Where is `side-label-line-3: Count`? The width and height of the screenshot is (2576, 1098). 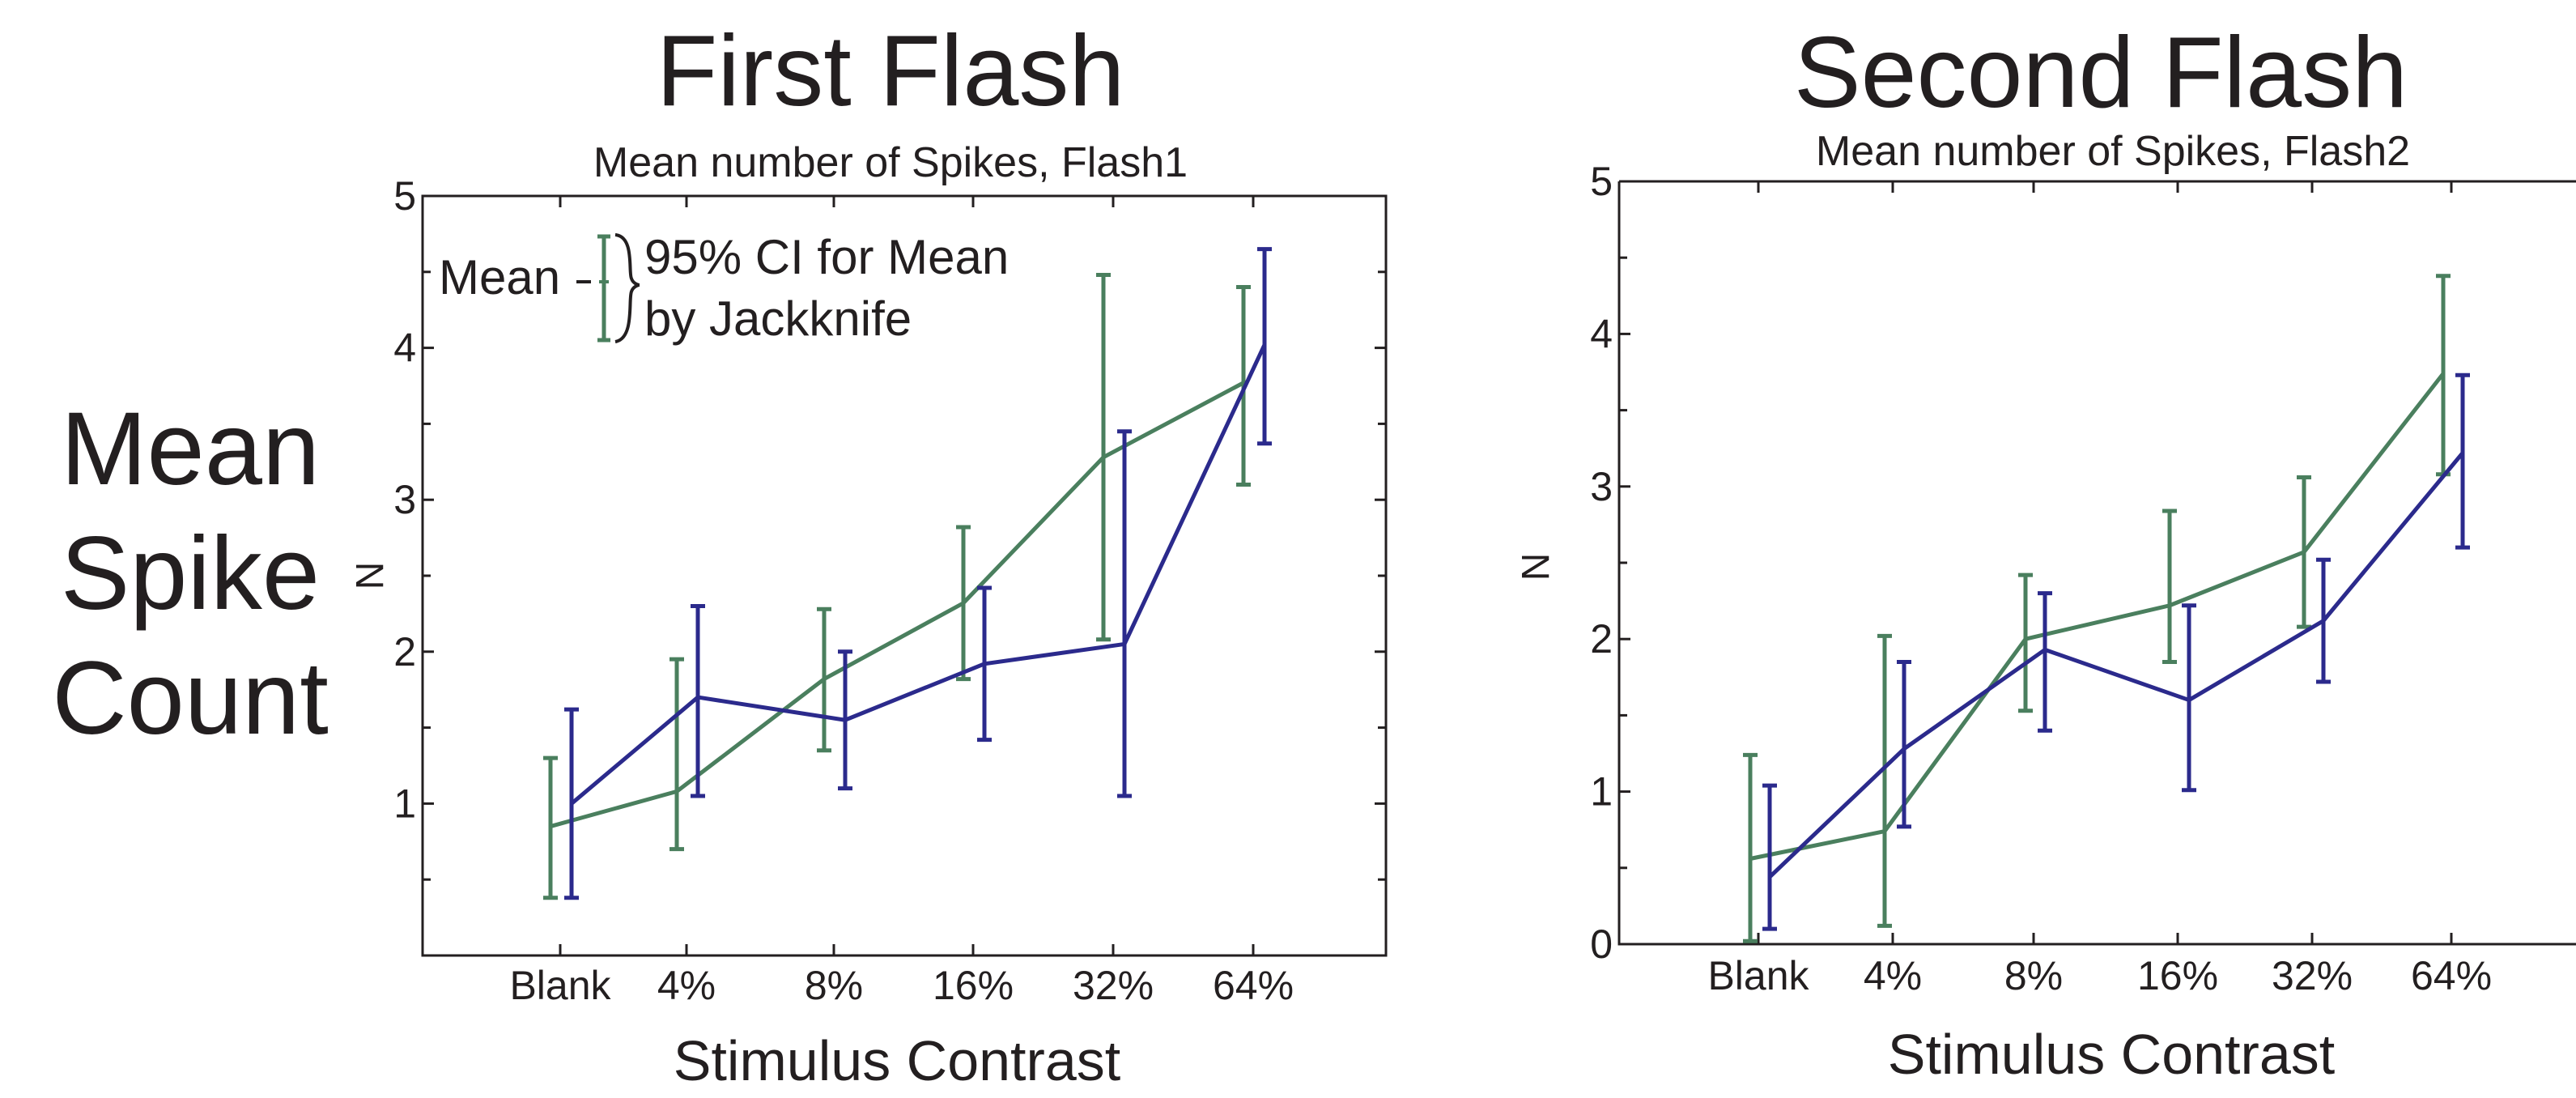 side-label-line-3: Count is located at coordinates (191, 698).